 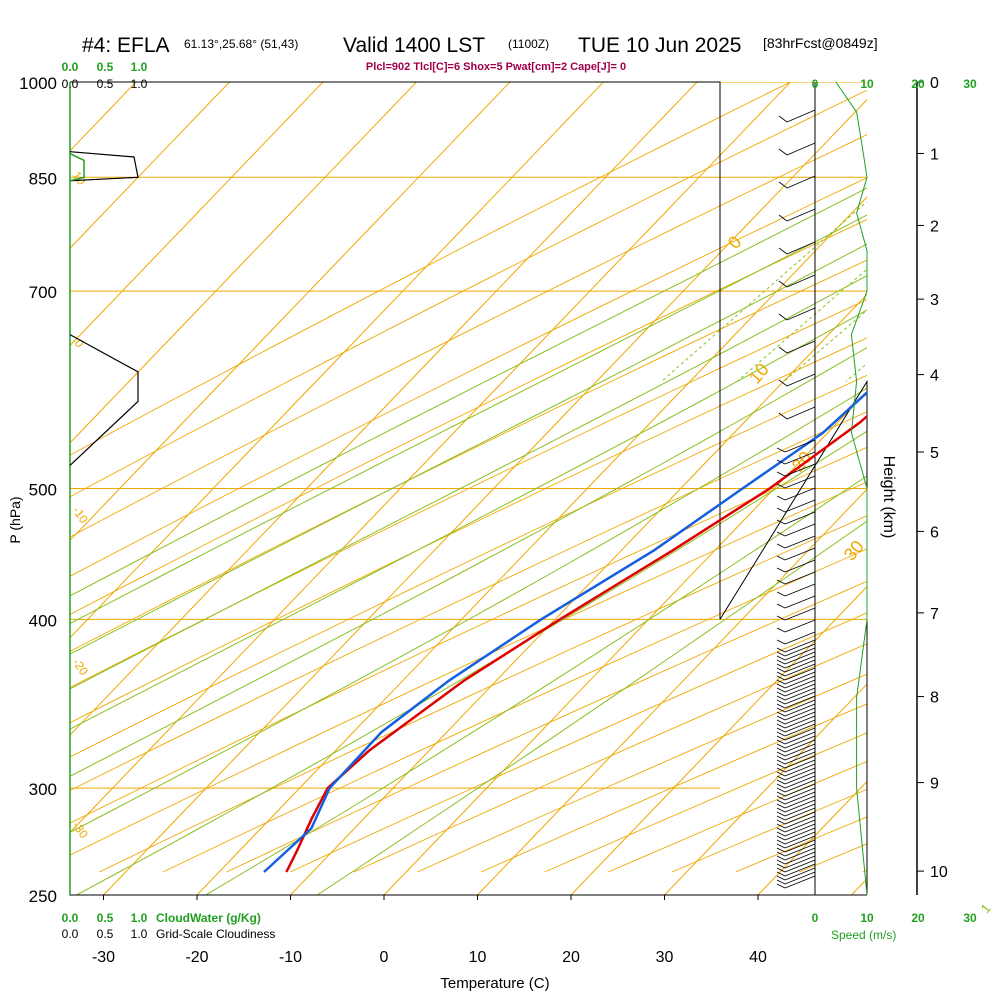 I want to click on pressure-tick-label: 400, so click(x=43, y=620).